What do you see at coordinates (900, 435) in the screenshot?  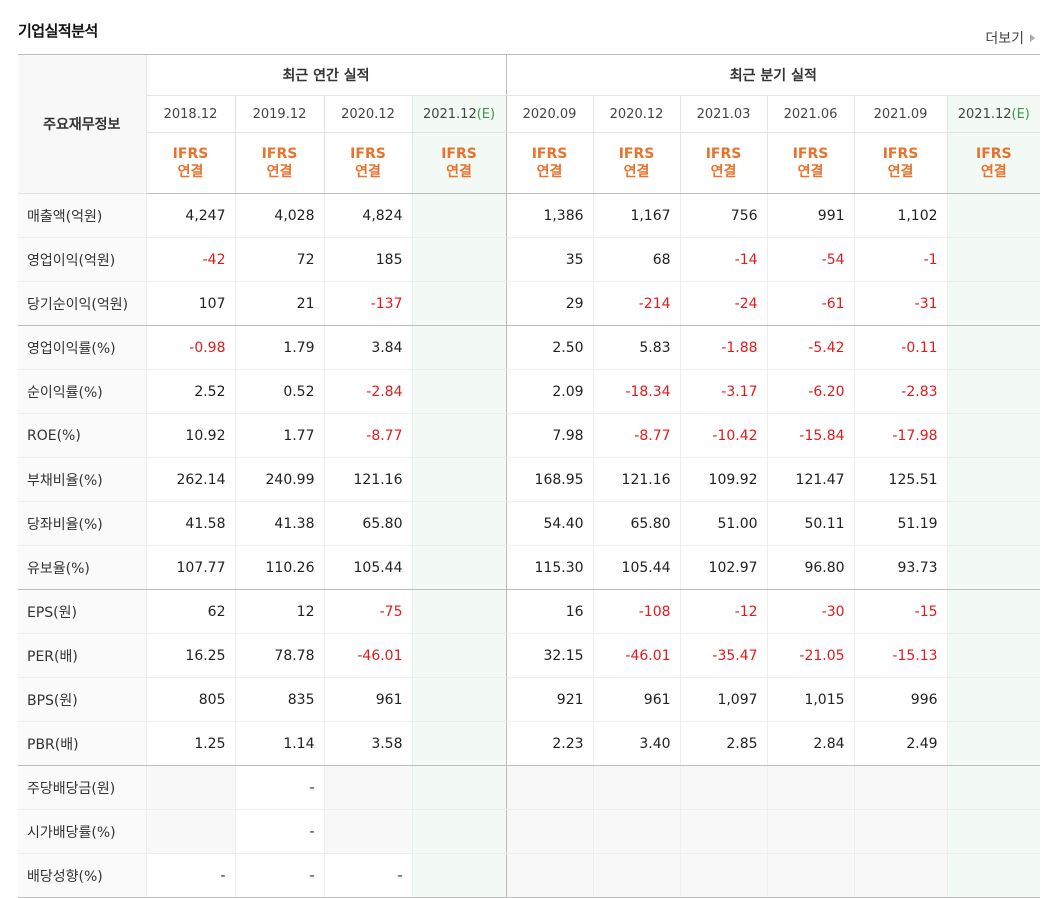 I see `value-cell: -17.98` at bounding box center [900, 435].